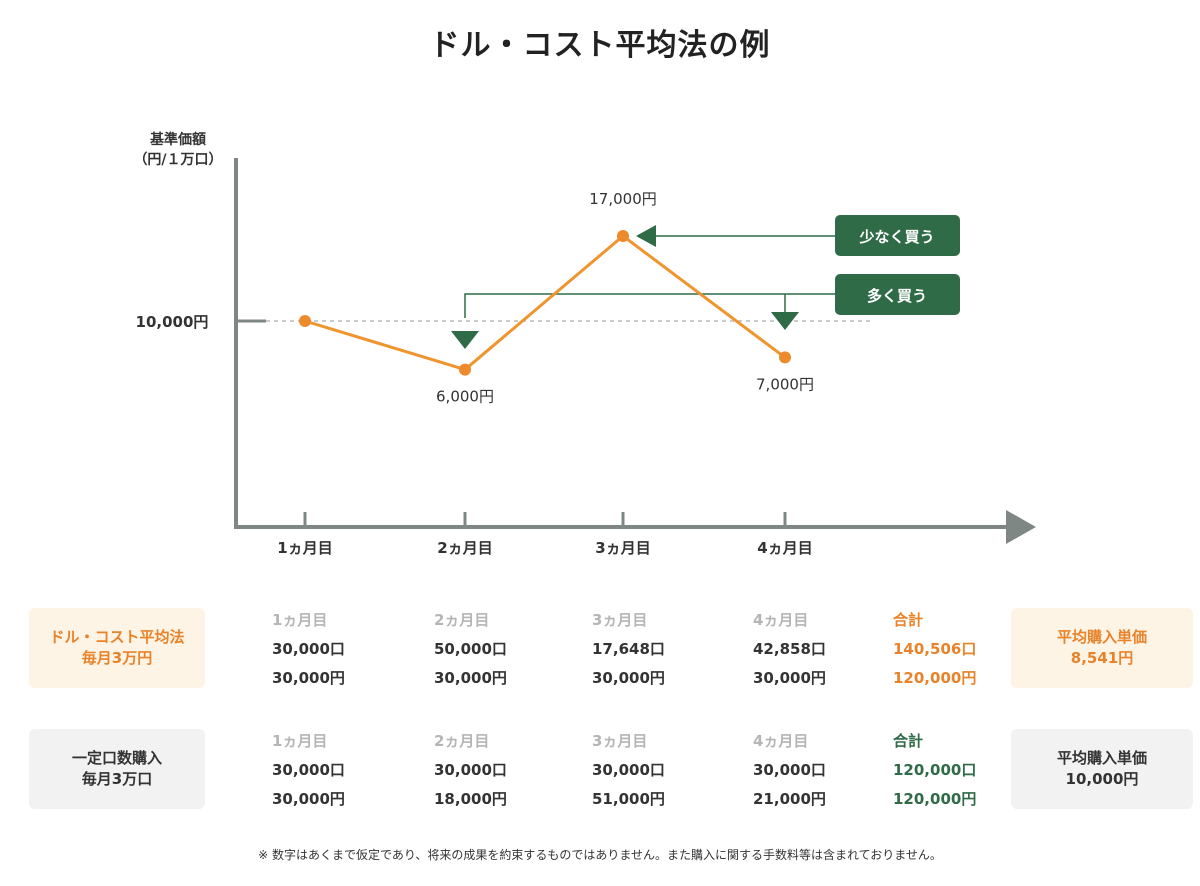 The height and width of the screenshot is (886, 1200). I want to click on amount-cell: 18,000円, so click(470, 799).